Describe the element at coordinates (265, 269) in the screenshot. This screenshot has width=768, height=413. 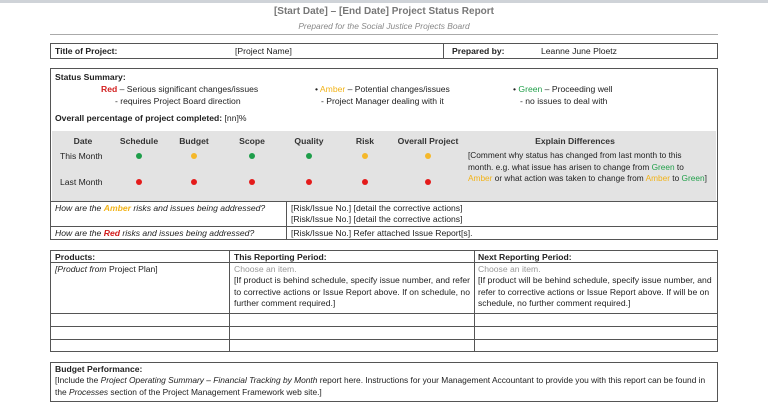
I see `this-period-dropdown: Choose an item.` at that location.